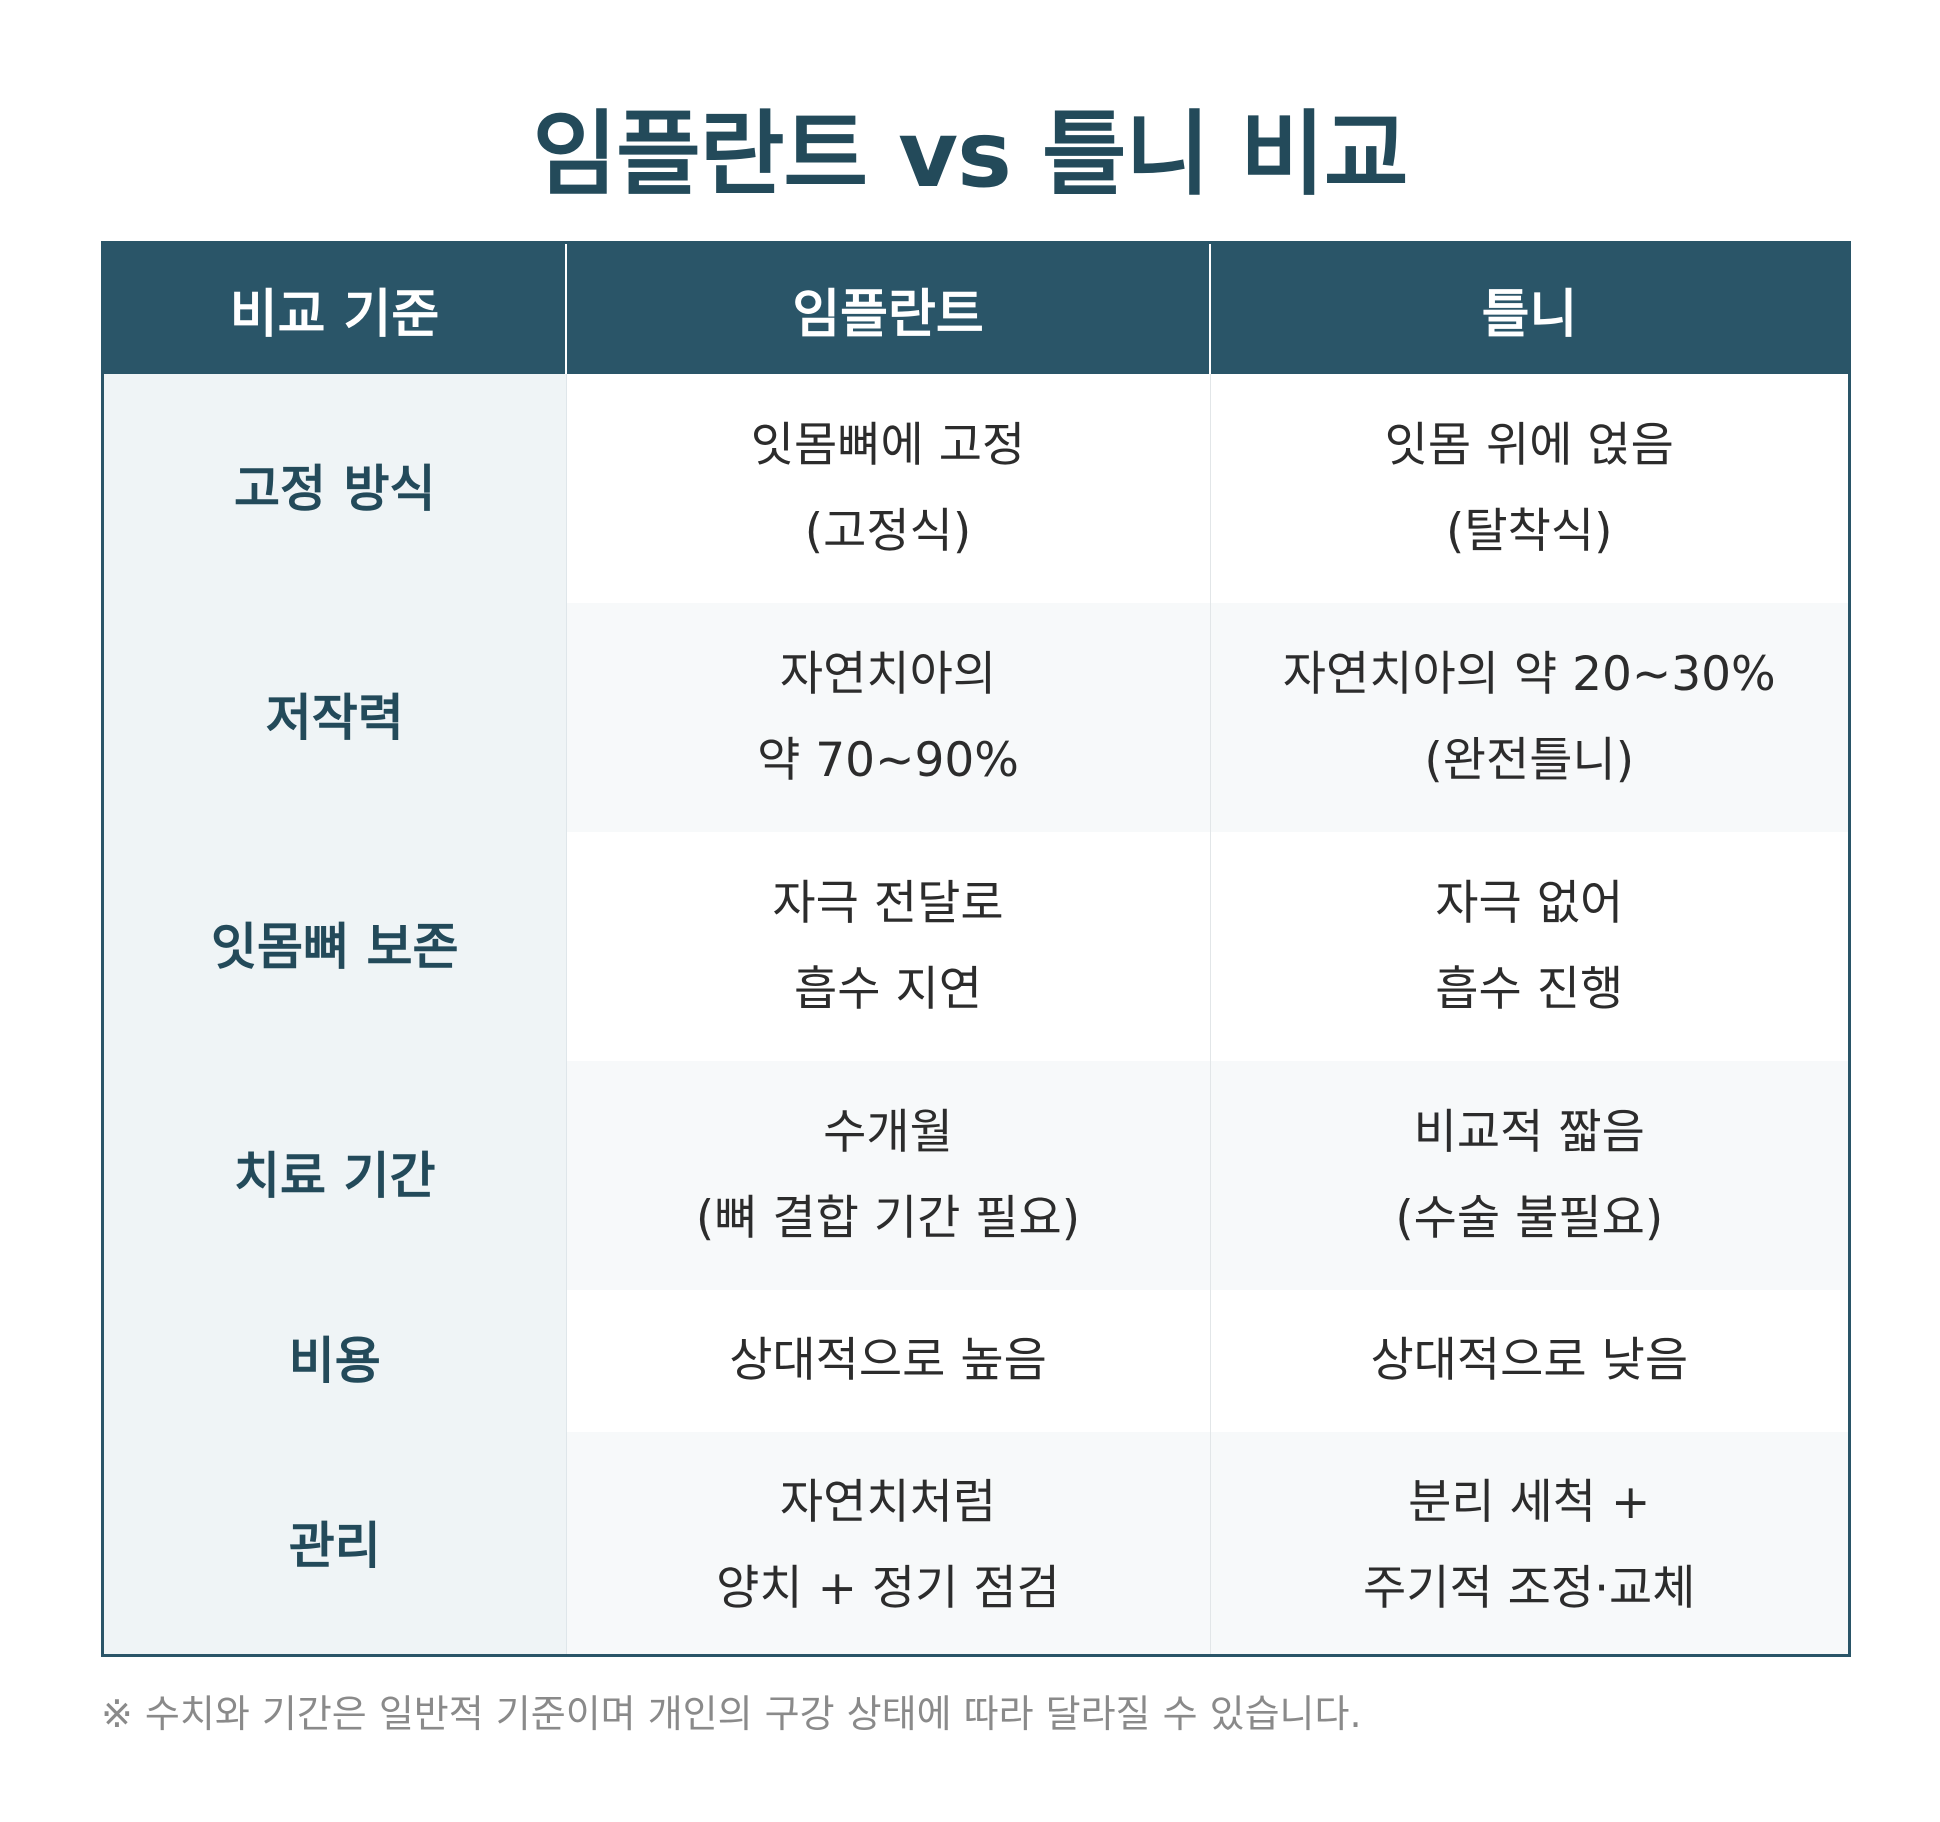 The width and height of the screenshot is (1940, 1822). I want to click on cell-line: 주기적 조정·교체, so click(1529, 1588).